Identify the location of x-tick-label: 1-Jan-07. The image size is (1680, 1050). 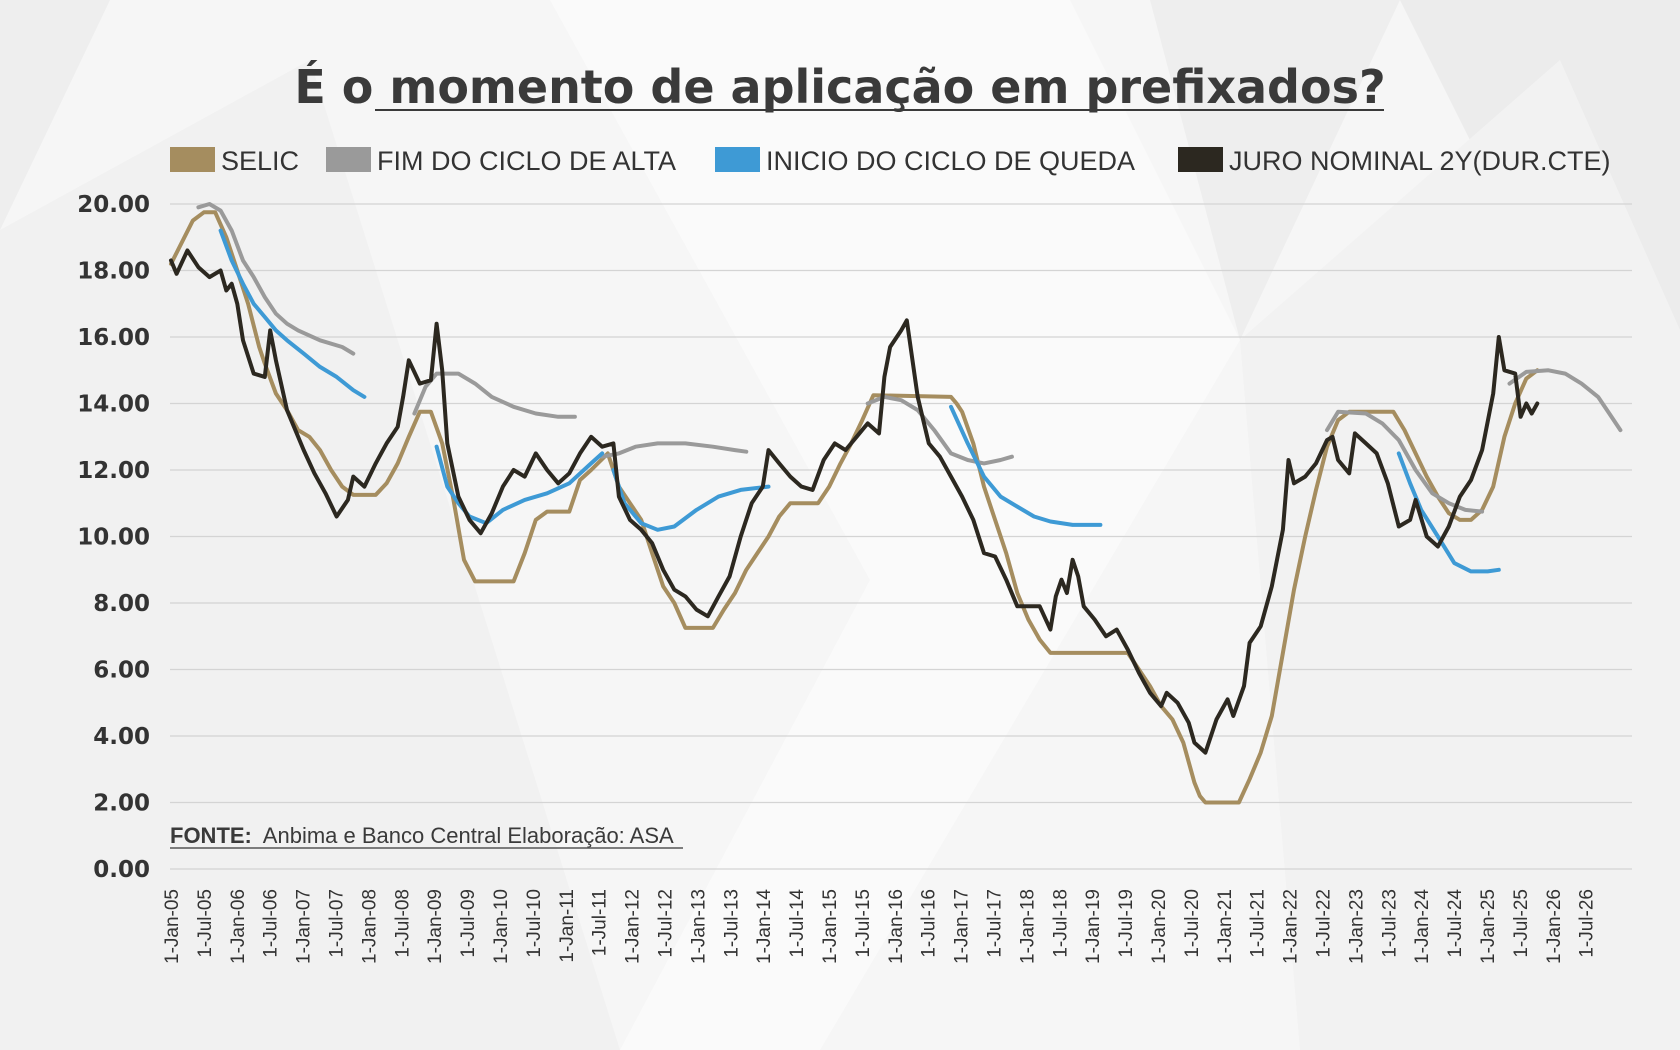
(304, 926).